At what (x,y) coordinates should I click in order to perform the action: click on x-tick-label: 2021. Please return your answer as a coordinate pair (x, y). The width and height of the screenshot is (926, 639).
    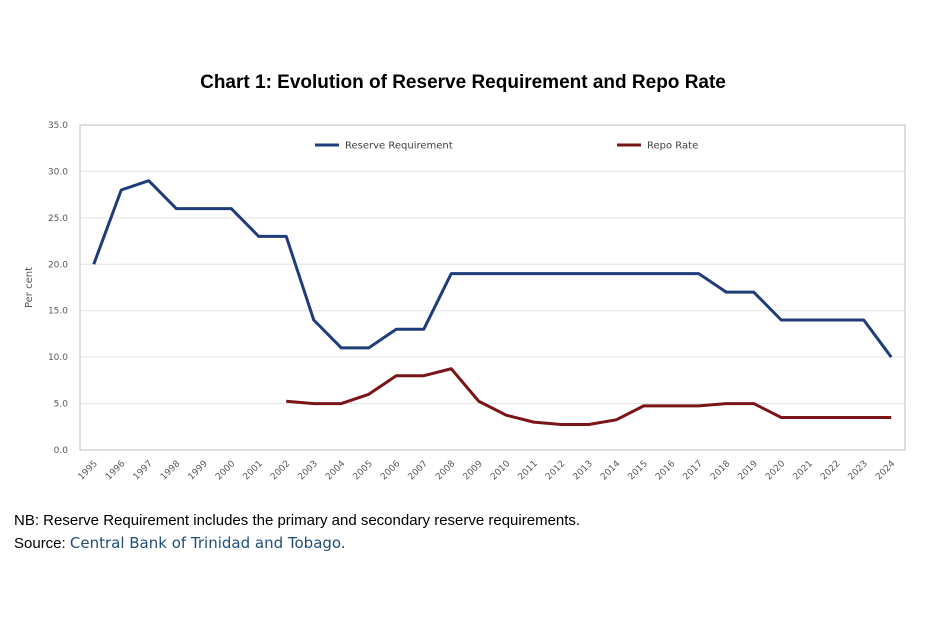
    Looking at the image, I should click on (803, 470).